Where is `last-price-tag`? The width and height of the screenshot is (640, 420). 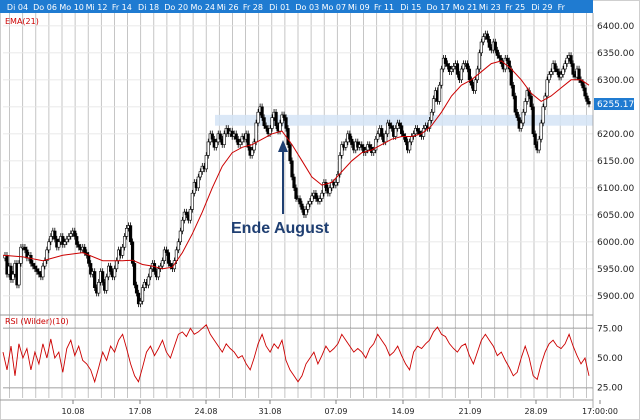 last-price-tag is located at coordinates (614, 104).